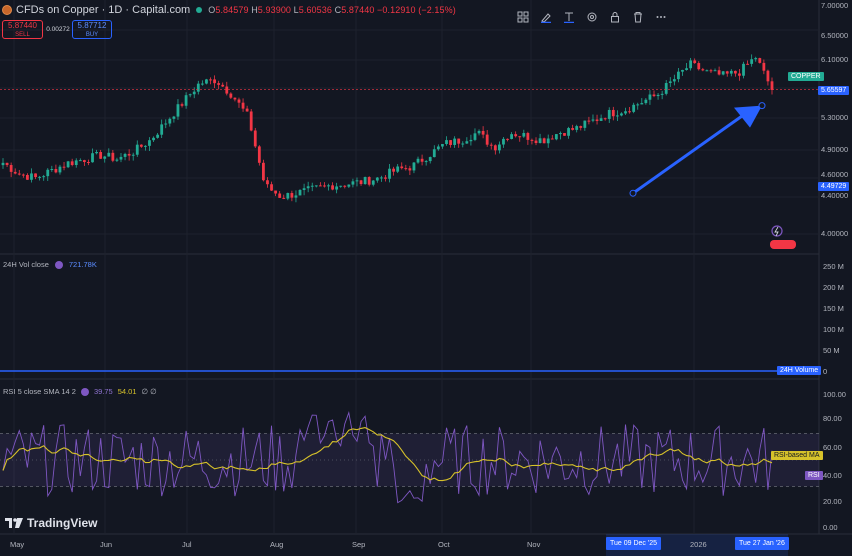  What do you see at coordinates (187, 544) in the screenshot?
I see `x-tick: Jul` at bounding box center [187, 544].